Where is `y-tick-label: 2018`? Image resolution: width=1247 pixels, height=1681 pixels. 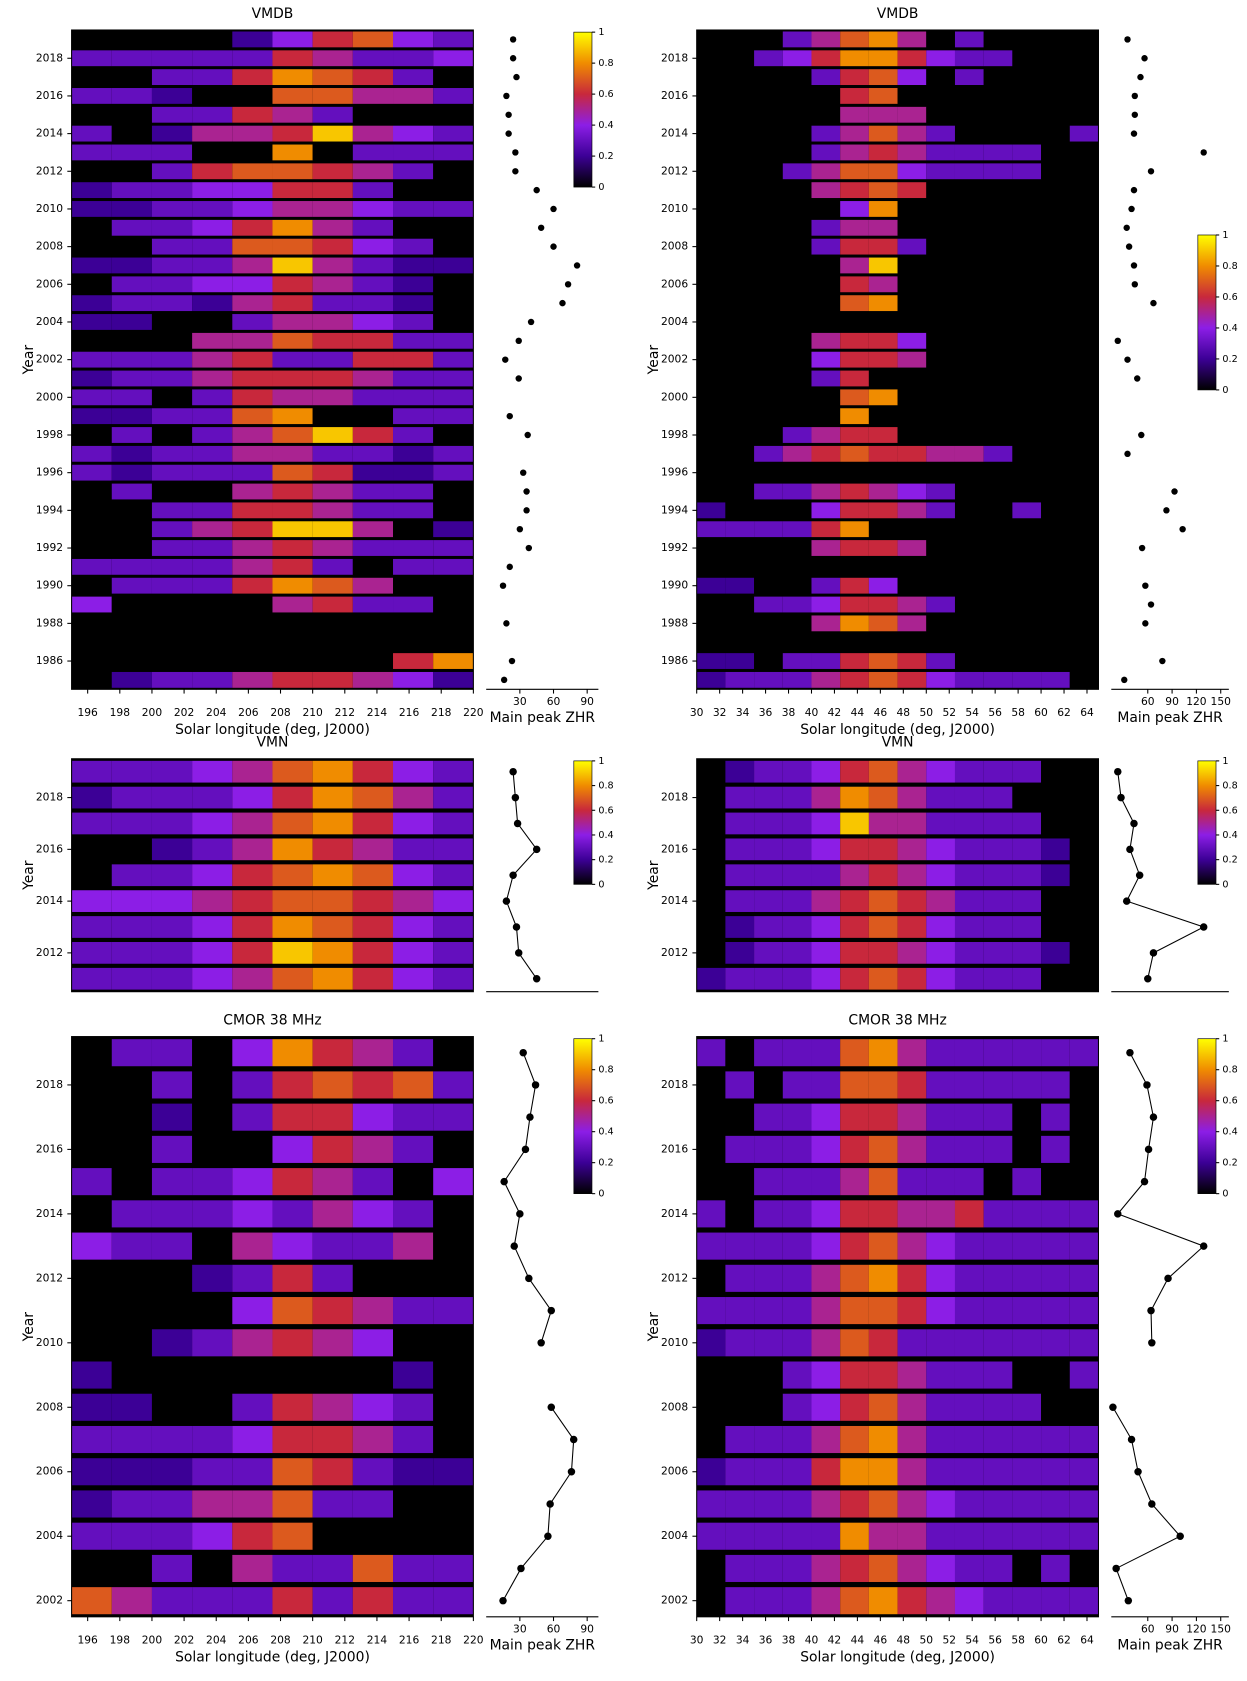
y-tick-label: 2018 is located at coordinates (674, 57).